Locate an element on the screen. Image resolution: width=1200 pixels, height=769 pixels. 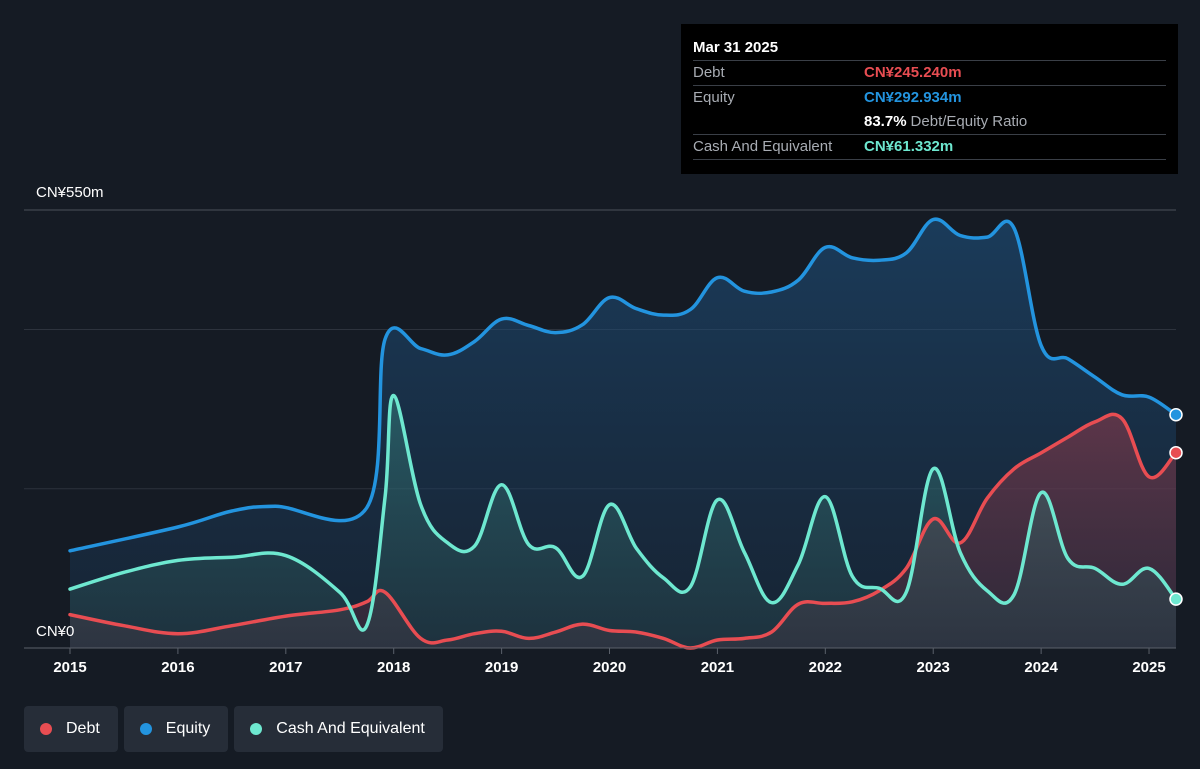
tooltip-value-equity: CN¥292.934m is located at coordinates (913, 97).